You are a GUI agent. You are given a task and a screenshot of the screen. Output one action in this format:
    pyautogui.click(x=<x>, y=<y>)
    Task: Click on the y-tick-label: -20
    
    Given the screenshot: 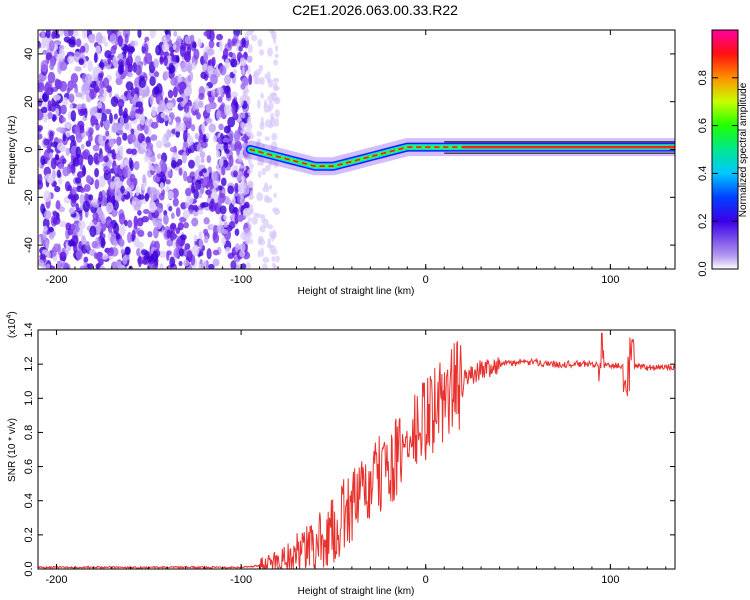 What is the action you would take?
    pyautogui.click(x=29, y=197)
    